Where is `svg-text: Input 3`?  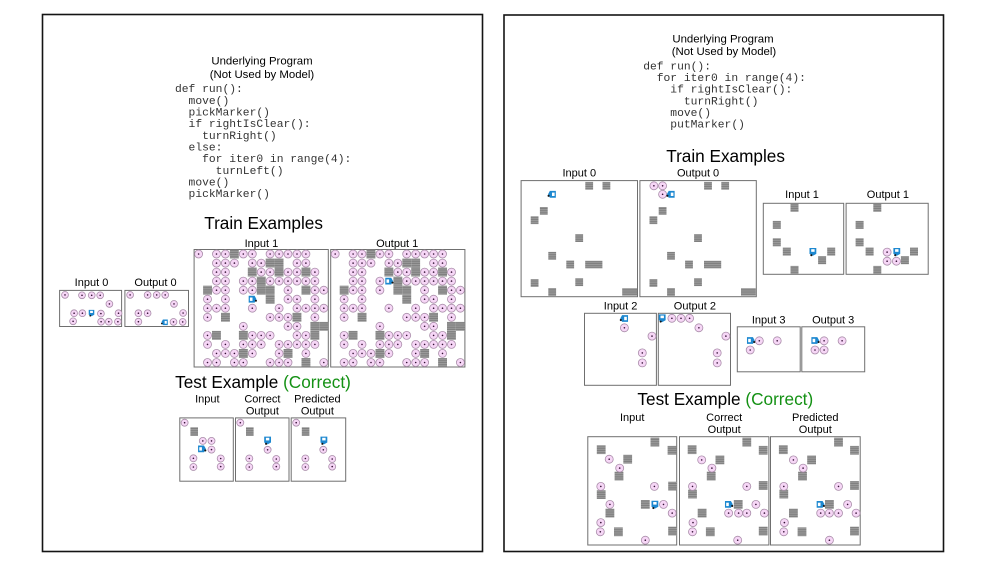
svg-text: Input 3 is located at coordinates (769, 320).